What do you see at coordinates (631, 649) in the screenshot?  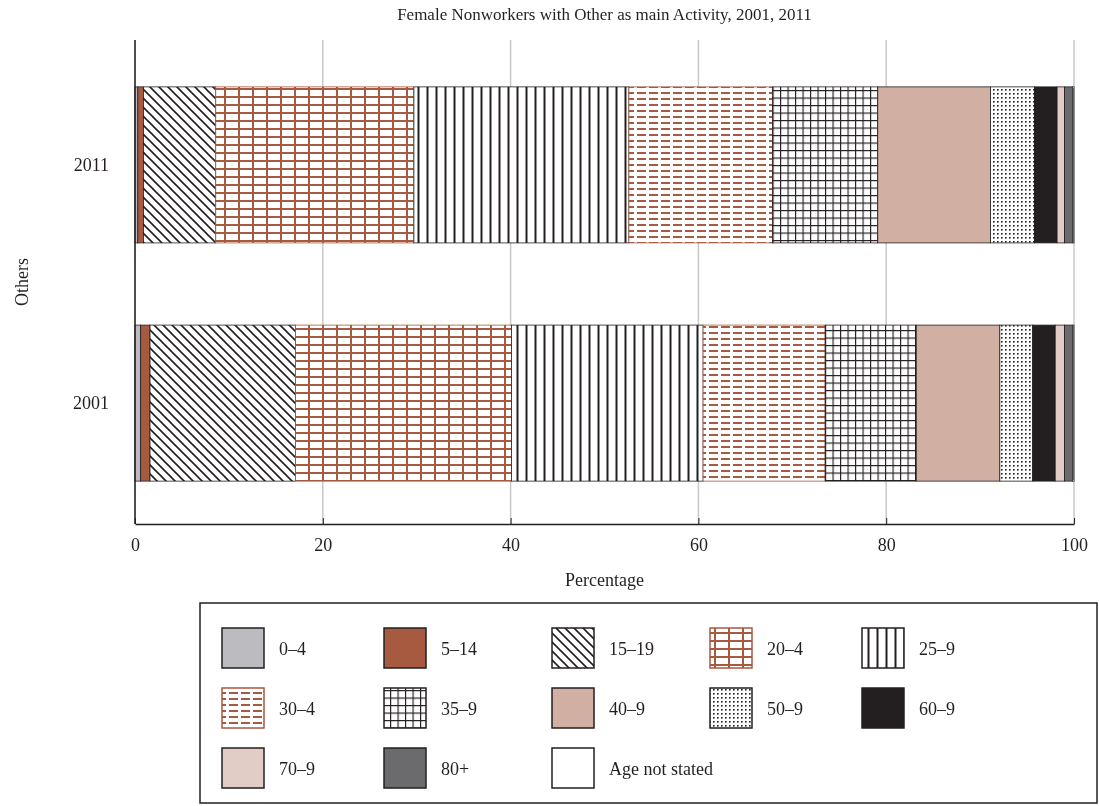 I see `legend-label: 15–19` at bounding box center [631, 649].